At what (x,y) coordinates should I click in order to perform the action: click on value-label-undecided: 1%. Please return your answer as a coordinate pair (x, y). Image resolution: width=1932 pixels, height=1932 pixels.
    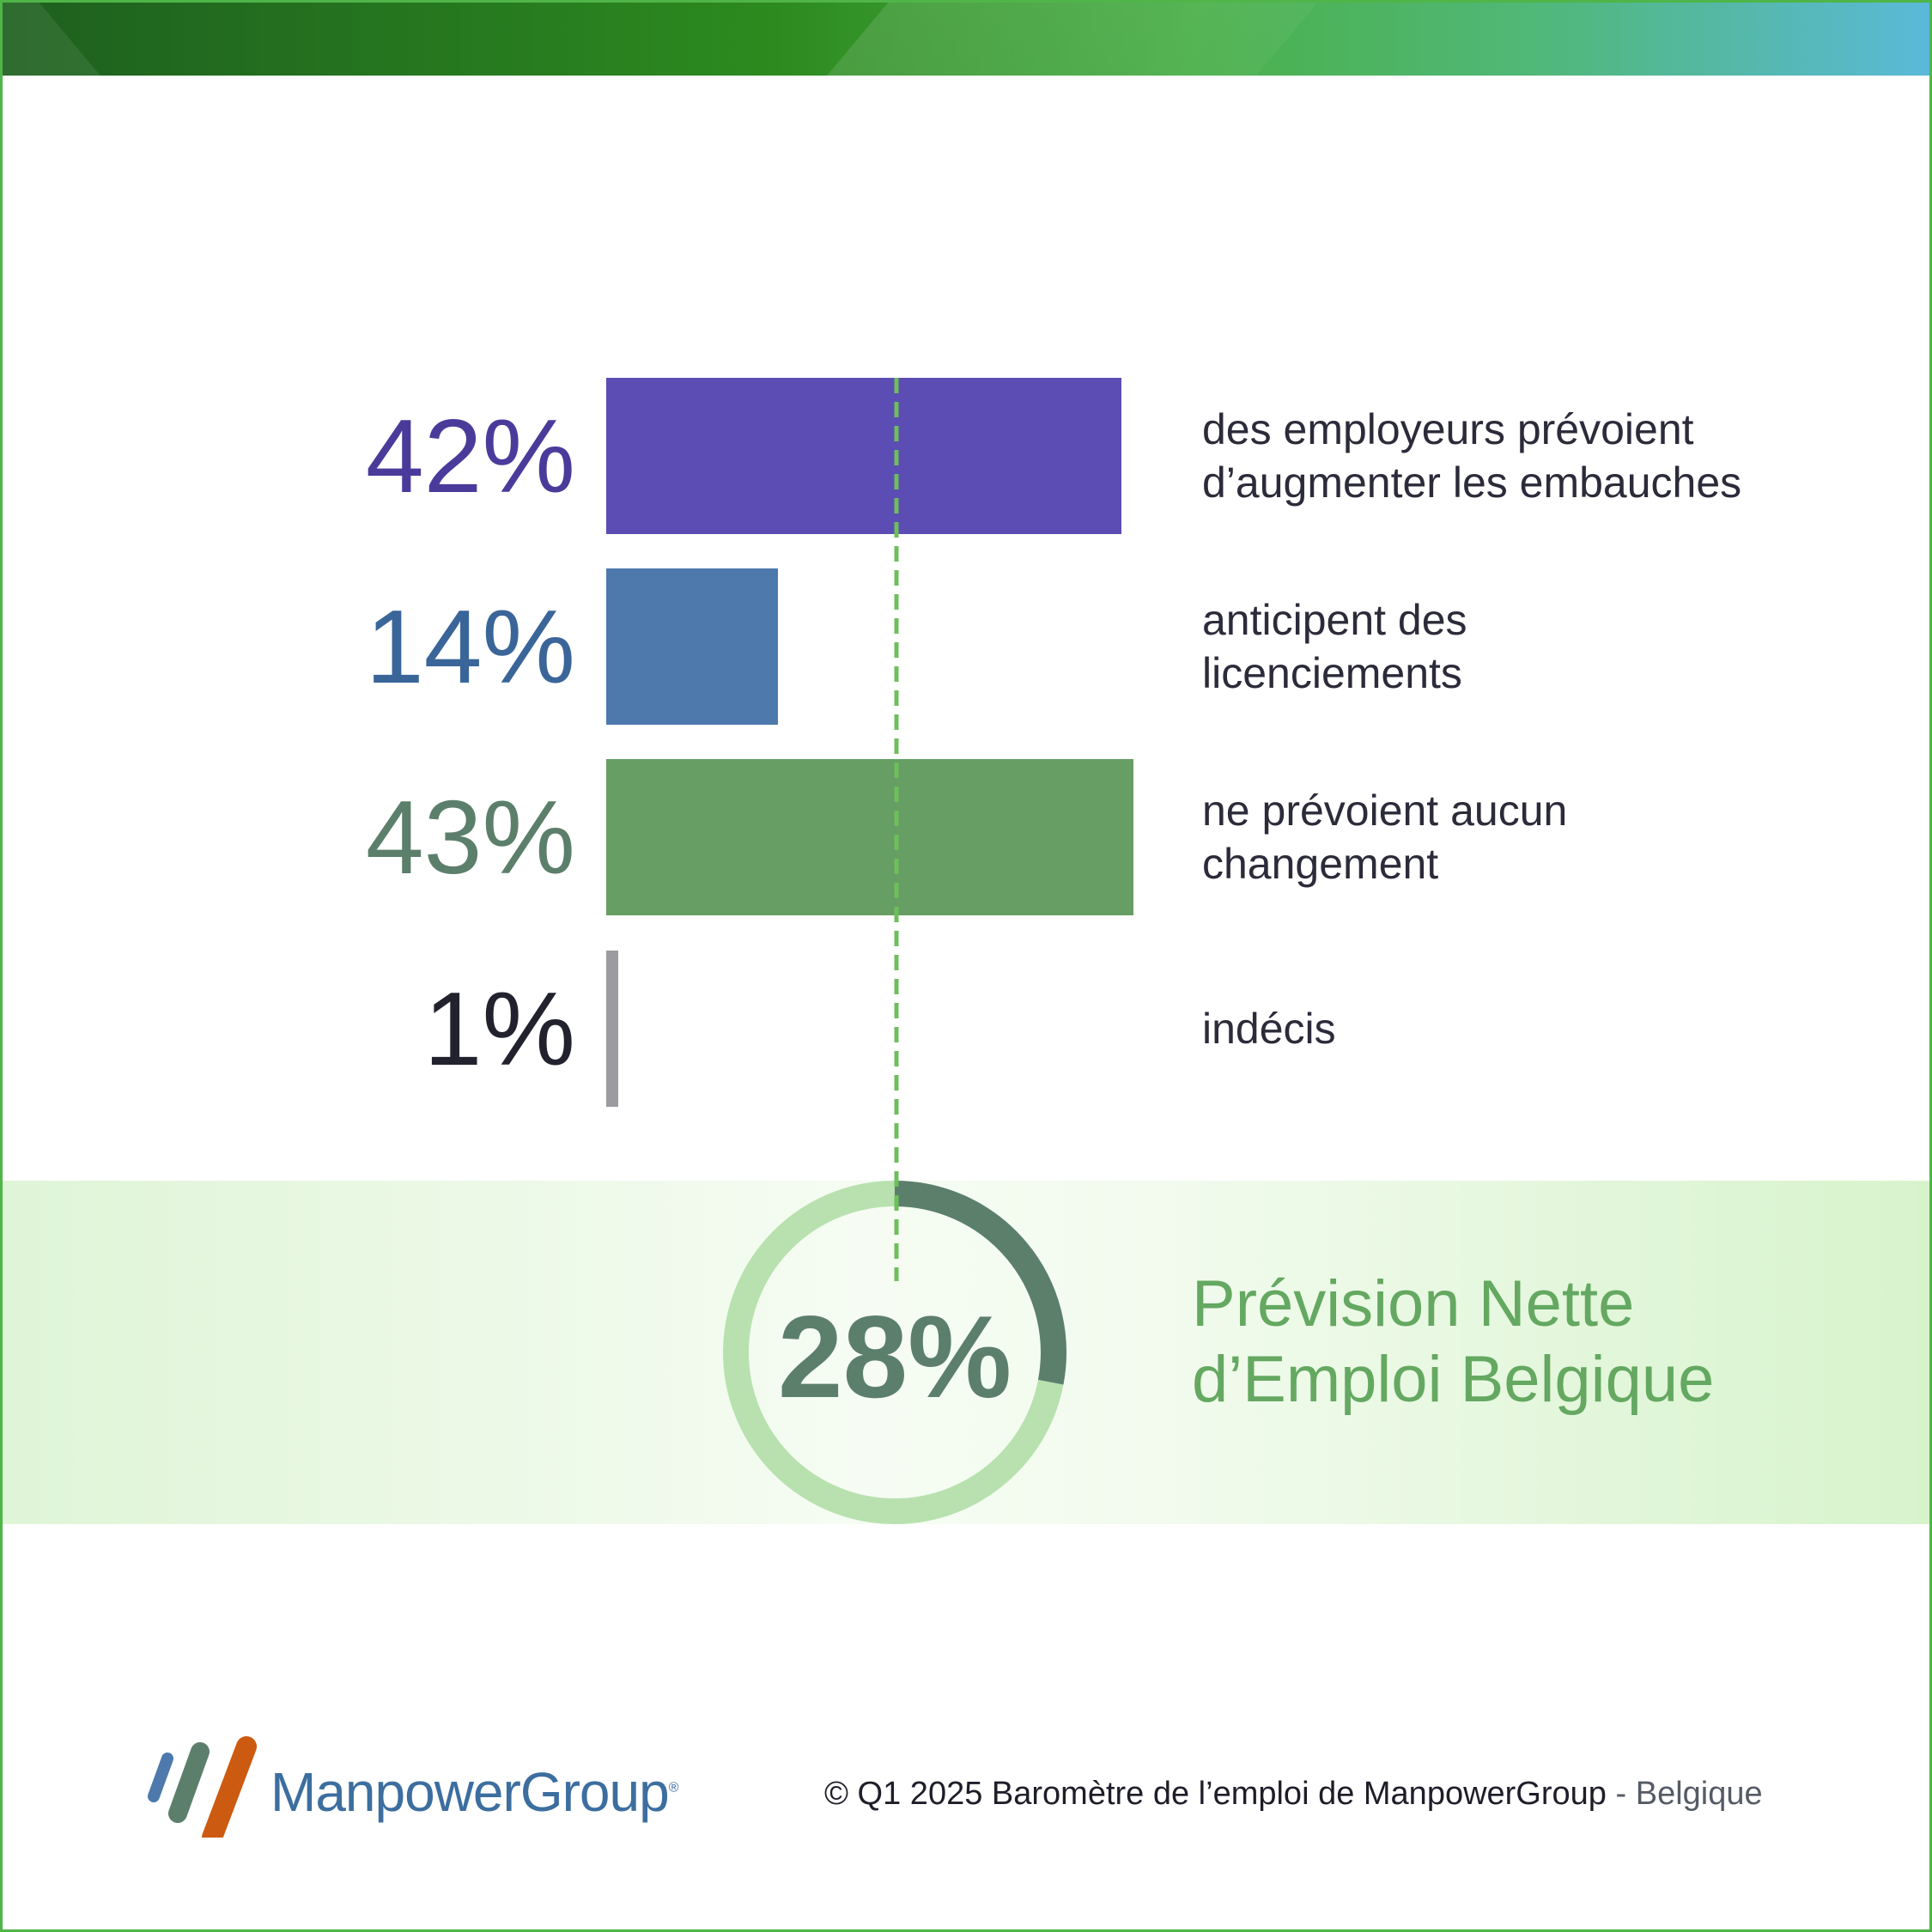
    Looking at the image, I should click on (499, 1028).